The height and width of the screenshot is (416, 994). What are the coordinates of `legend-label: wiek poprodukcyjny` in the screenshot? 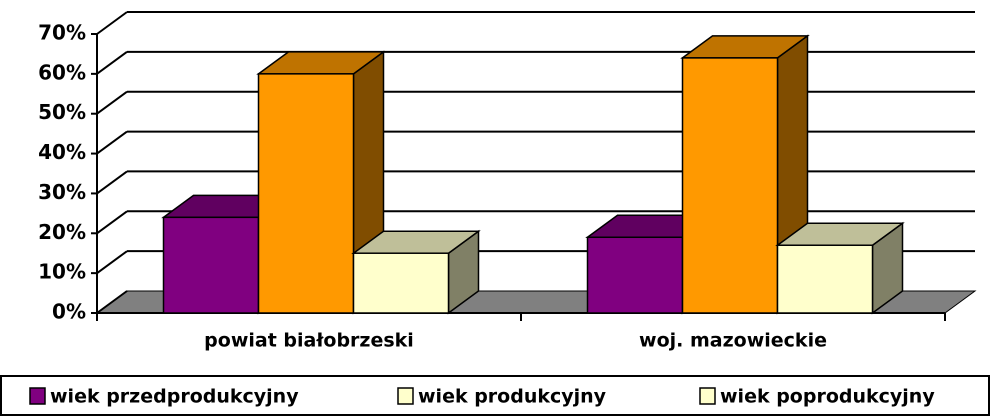 It's located at (827, 397).